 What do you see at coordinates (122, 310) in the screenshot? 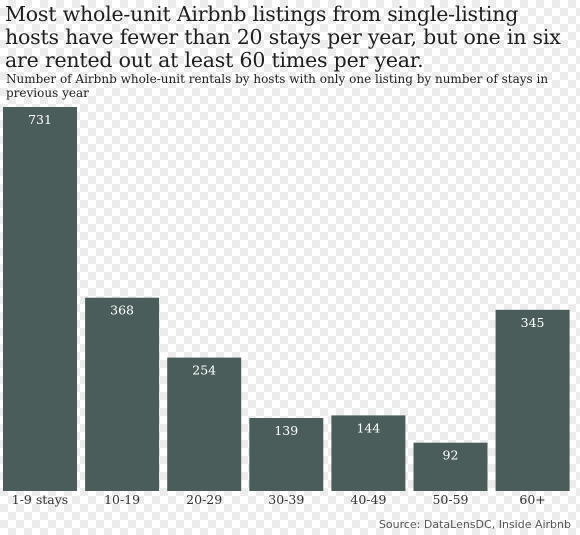
I see `bar-value-label-1: 368` at bounding box center [122, 310].